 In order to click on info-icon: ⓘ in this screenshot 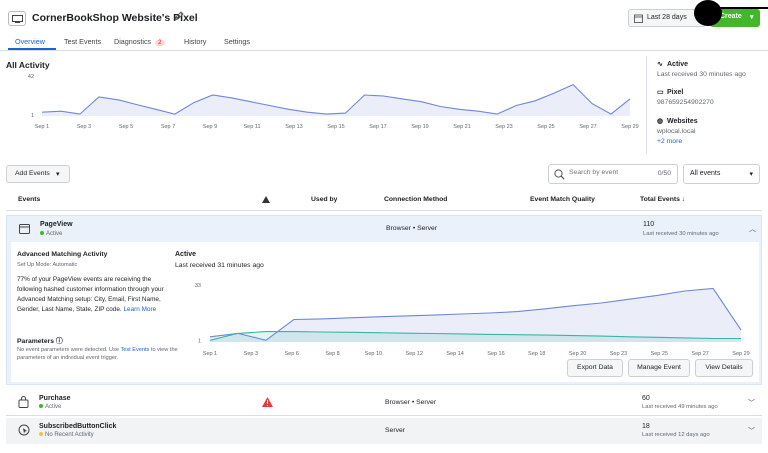, I will do `click(59, 341)`.